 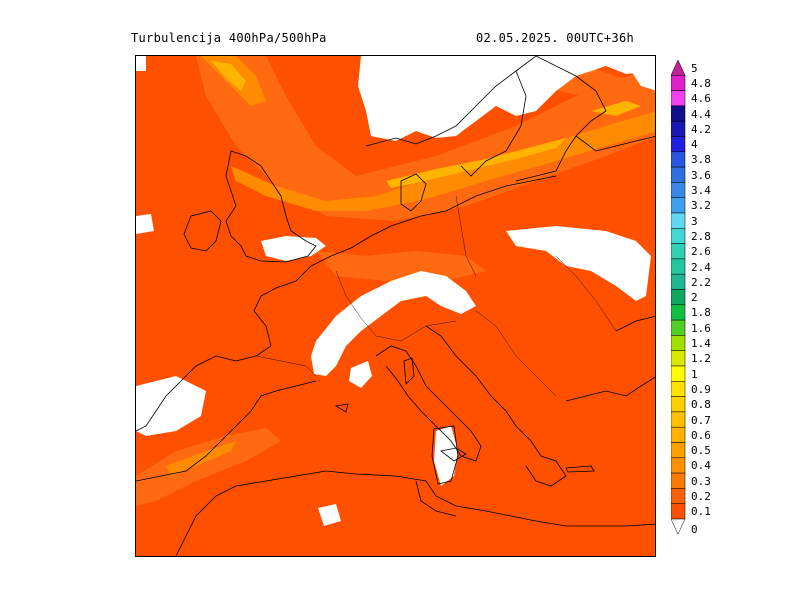 I want to click on legend-label: 5, so click(x=694, y=68).